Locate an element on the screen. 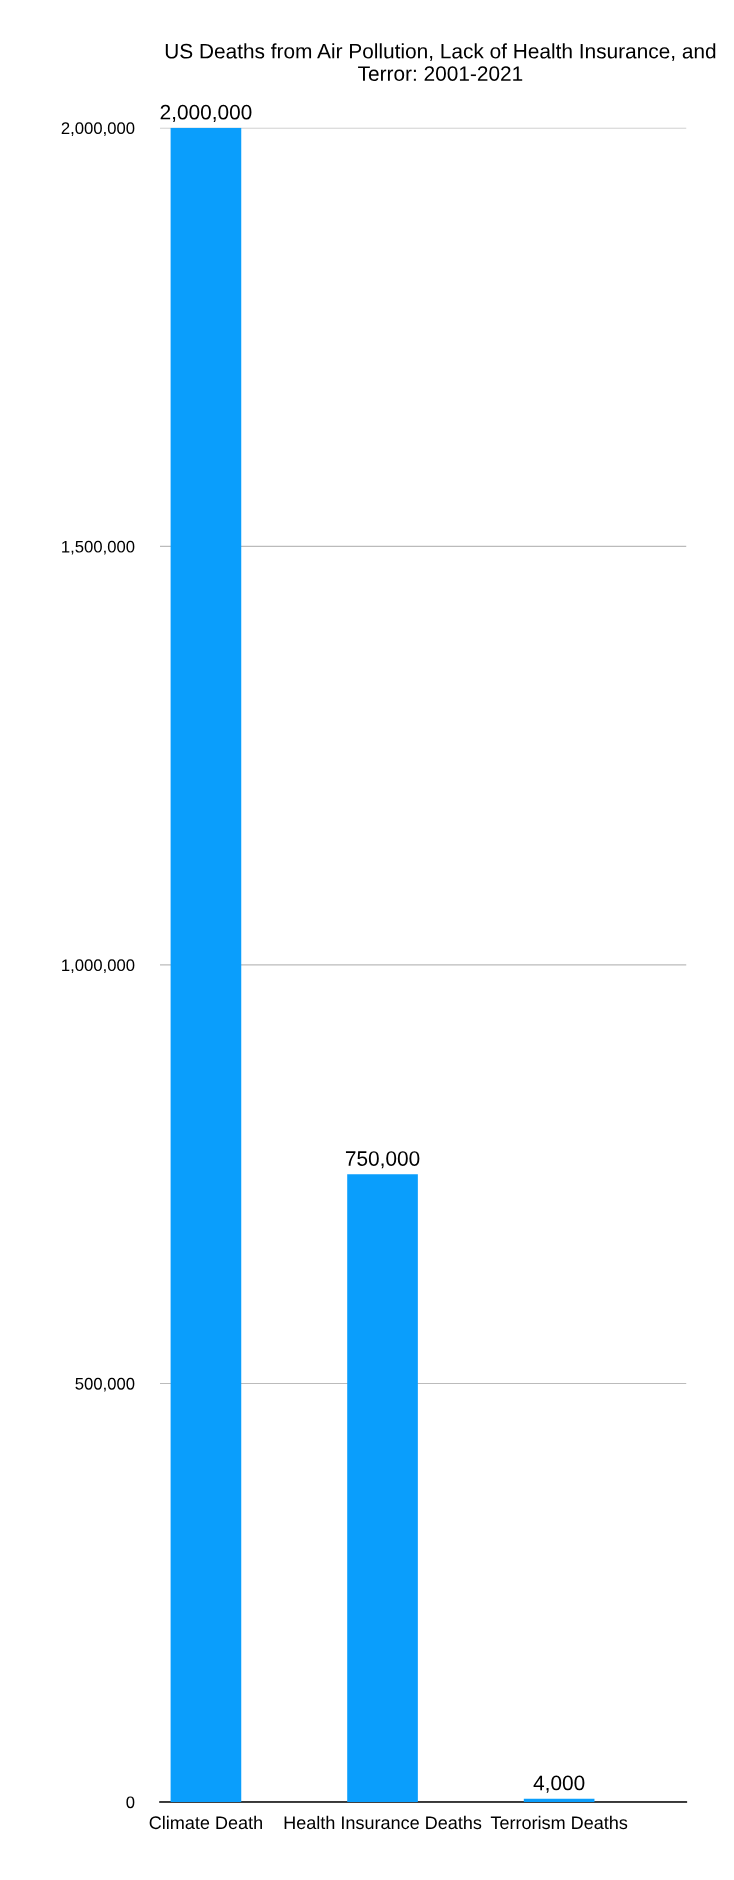 The height and width of the screenshot is (1880, 734). x-tick-label: Health Insurance Deaths is located at coordinates (383, 1822).